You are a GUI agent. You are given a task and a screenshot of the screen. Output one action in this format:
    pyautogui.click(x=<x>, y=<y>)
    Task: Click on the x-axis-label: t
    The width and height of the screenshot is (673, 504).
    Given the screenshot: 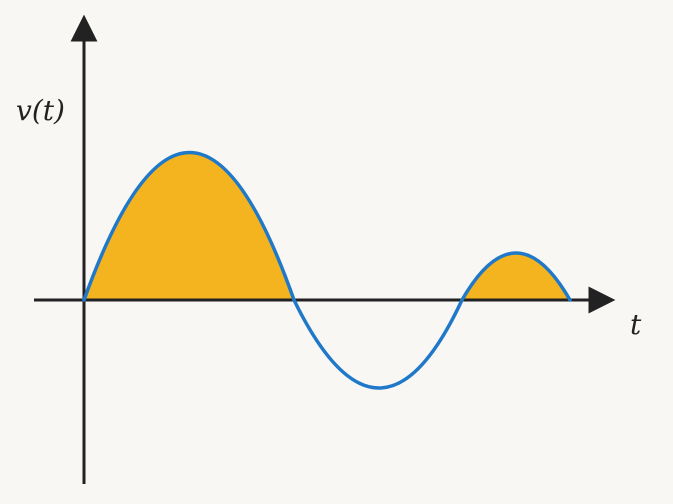 What is the action you would take?
    pyautogui.click(x=636, y=324)
    